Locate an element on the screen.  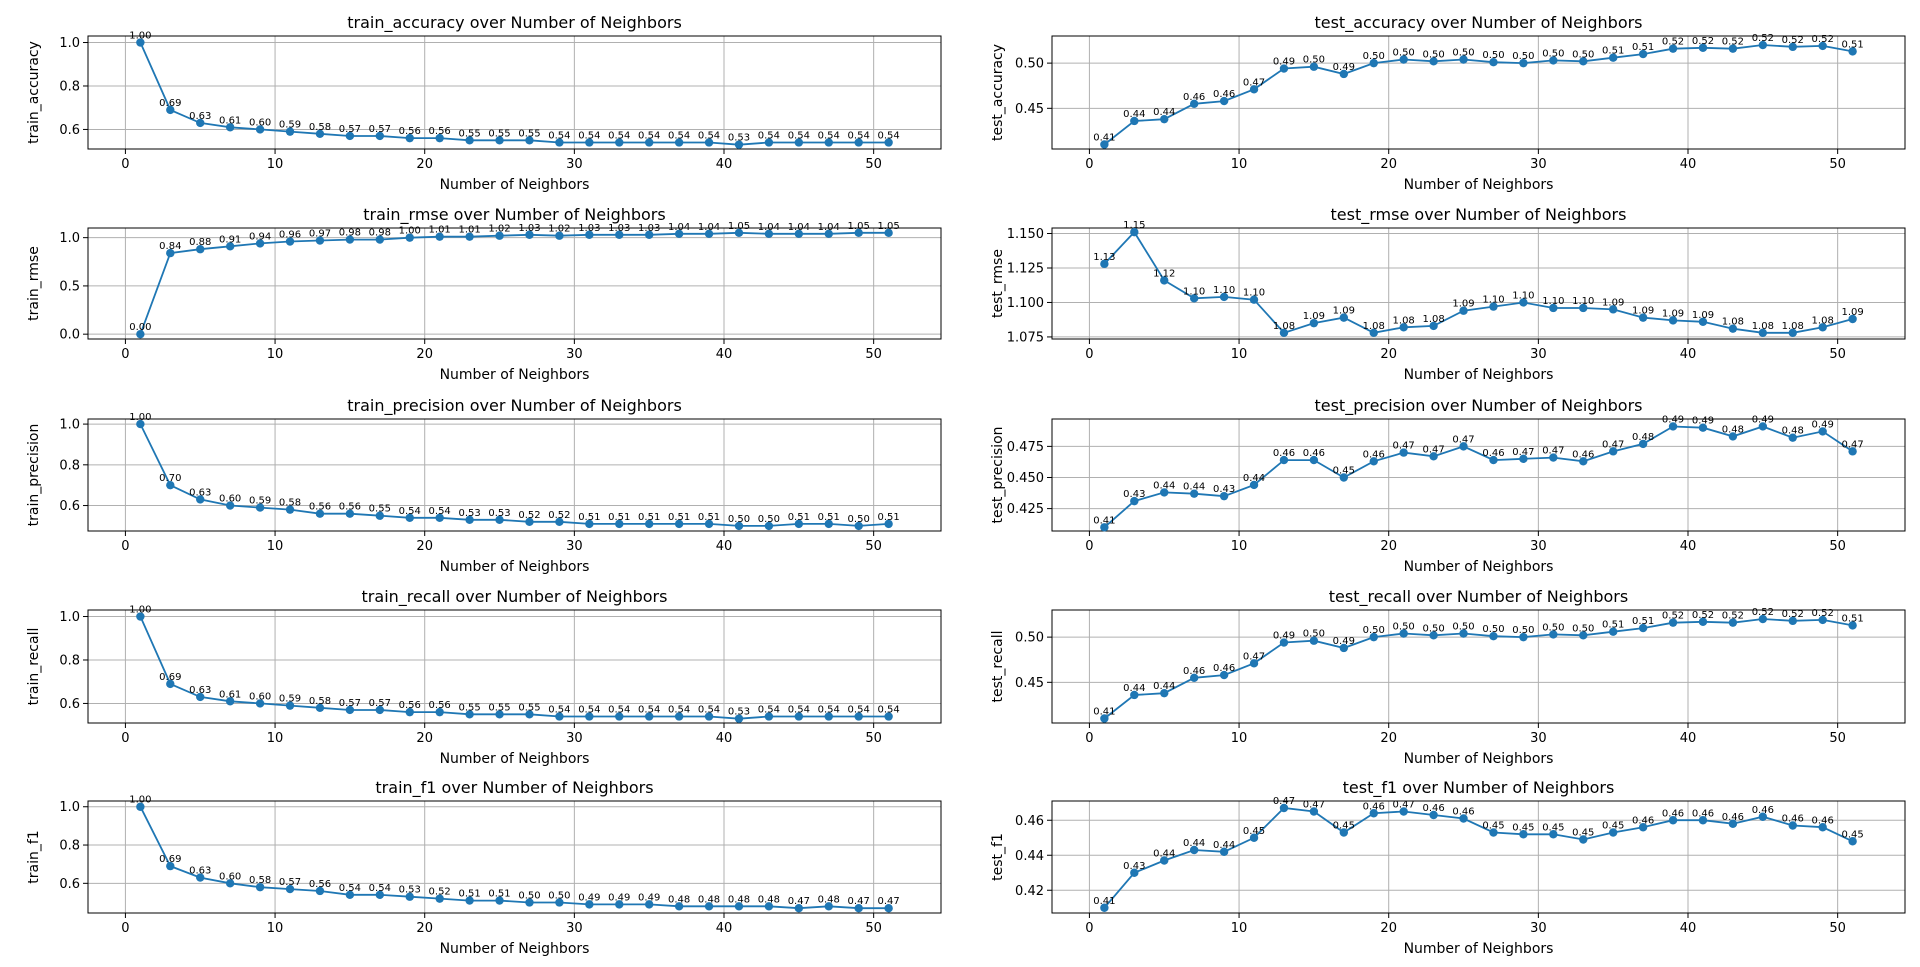
data-label: 1.00 is located at coordinates (140, 36).